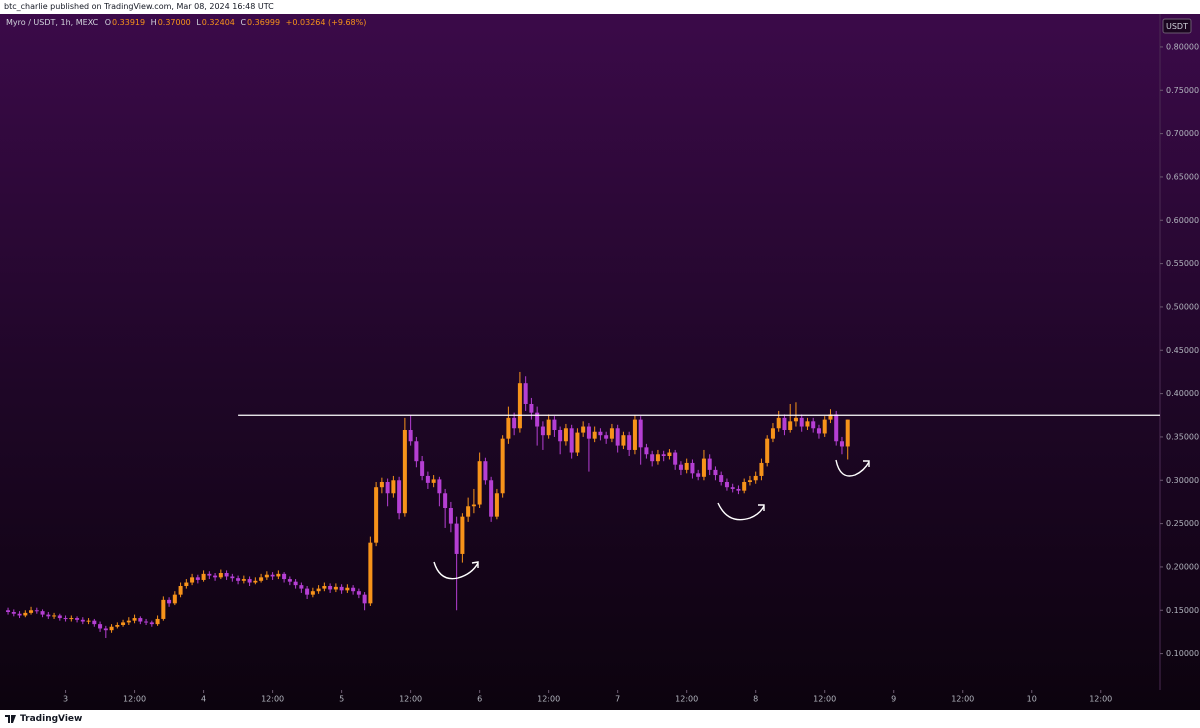 This screenshot has width=1200, height=728. I want to click on logo, so click(10, 719).